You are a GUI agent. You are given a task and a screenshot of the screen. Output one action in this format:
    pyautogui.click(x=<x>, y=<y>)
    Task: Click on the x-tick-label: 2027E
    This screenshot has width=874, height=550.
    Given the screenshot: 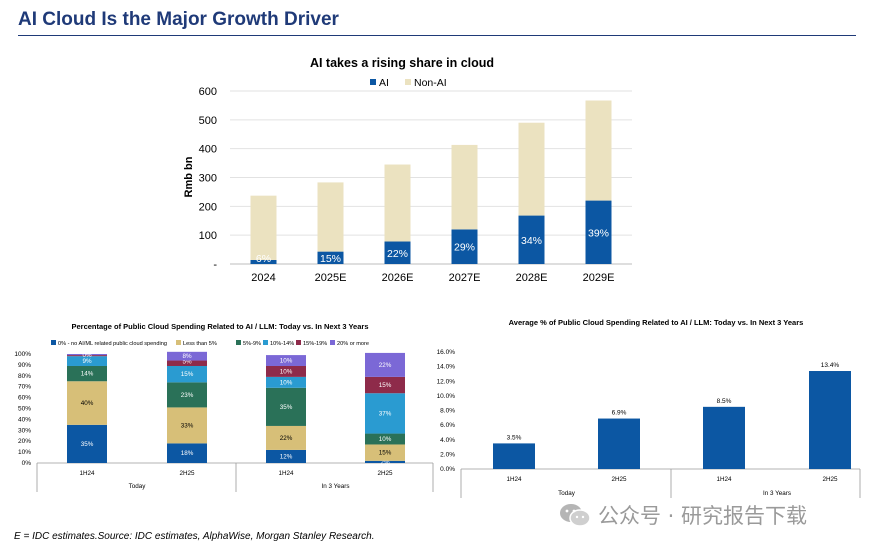 What is the action you would take?
    pyautogui.click(x=465, y=278)
    